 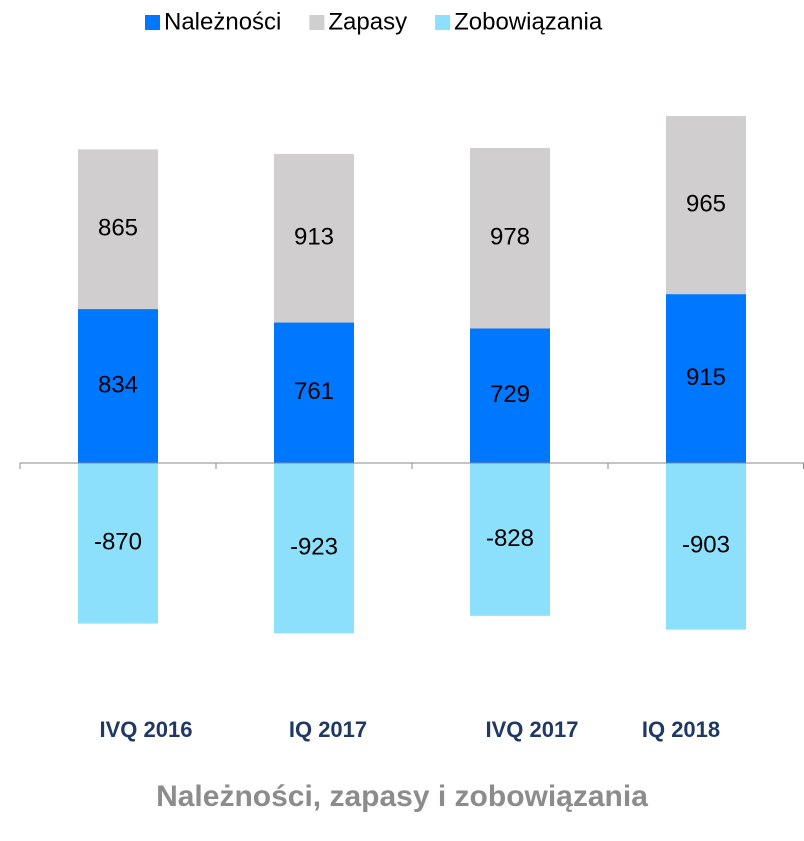 I want to click on data-label: 729, so click(x=510, y=394).